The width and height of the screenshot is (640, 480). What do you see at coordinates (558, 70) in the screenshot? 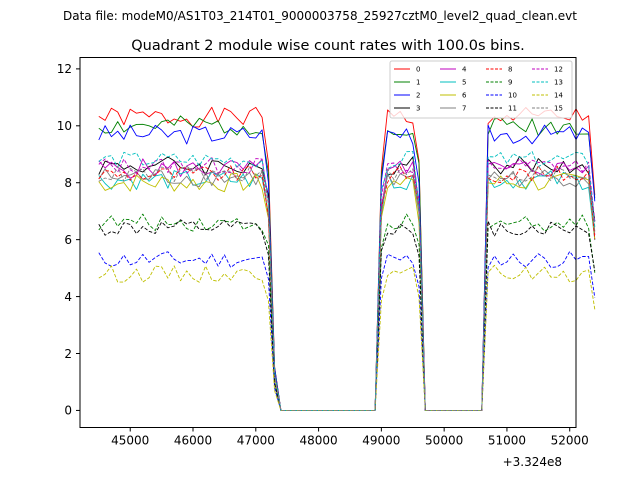
I see `legend-label-12: 12` at bounding box center [558, 70].